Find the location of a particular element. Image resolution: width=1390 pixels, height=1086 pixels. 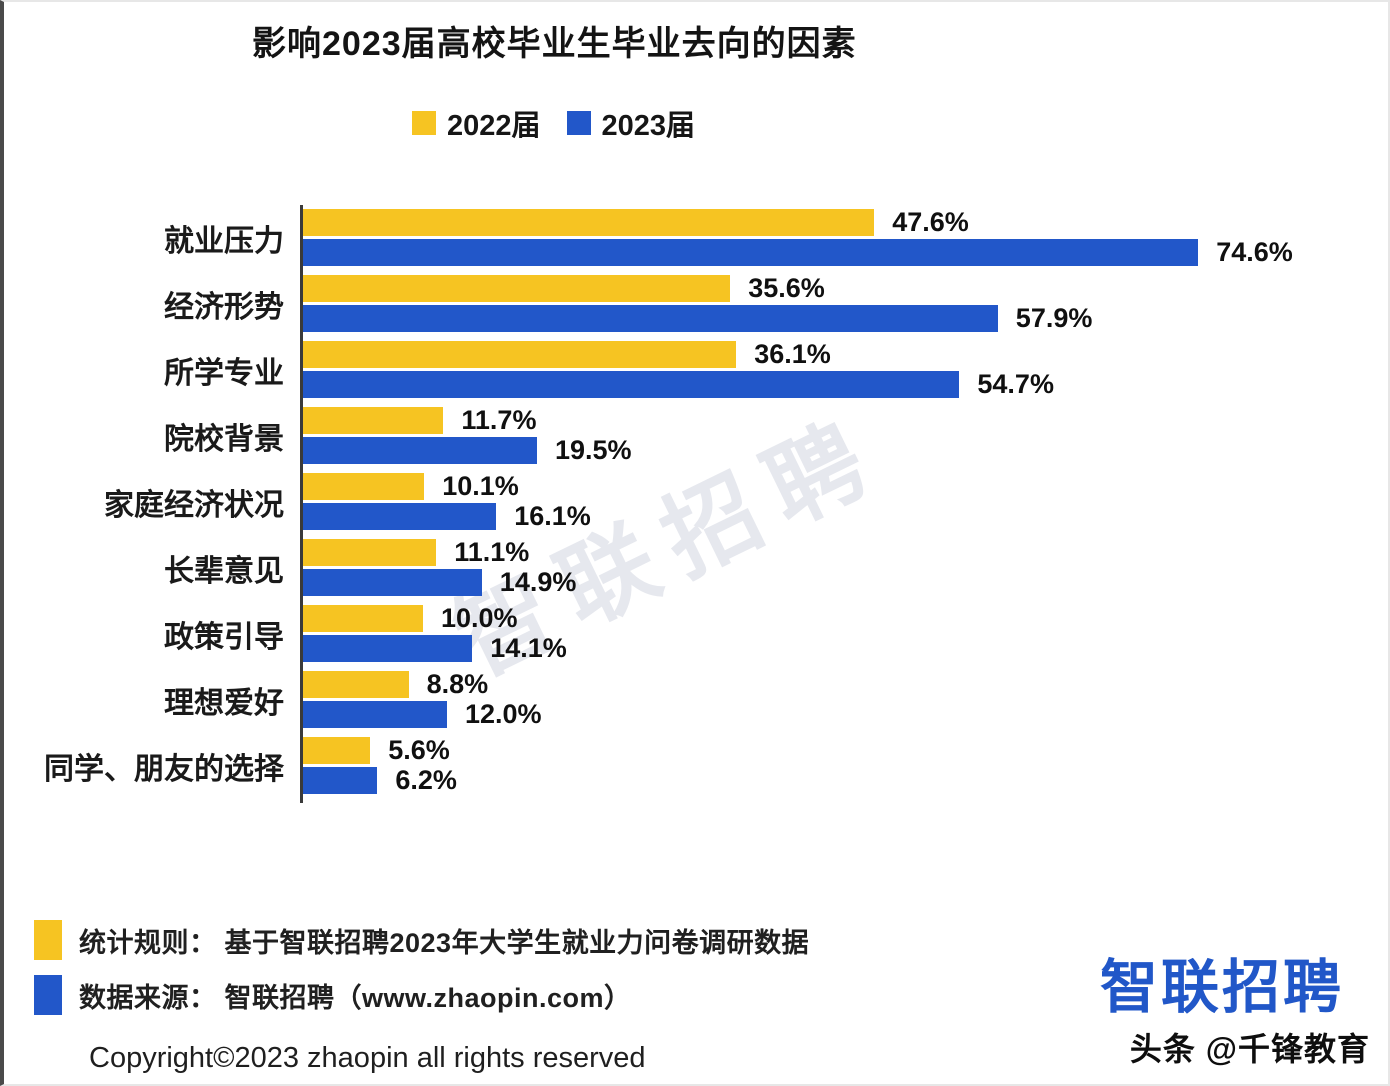

legend-swatch-2023-icon is located at coordinates (578, 123).